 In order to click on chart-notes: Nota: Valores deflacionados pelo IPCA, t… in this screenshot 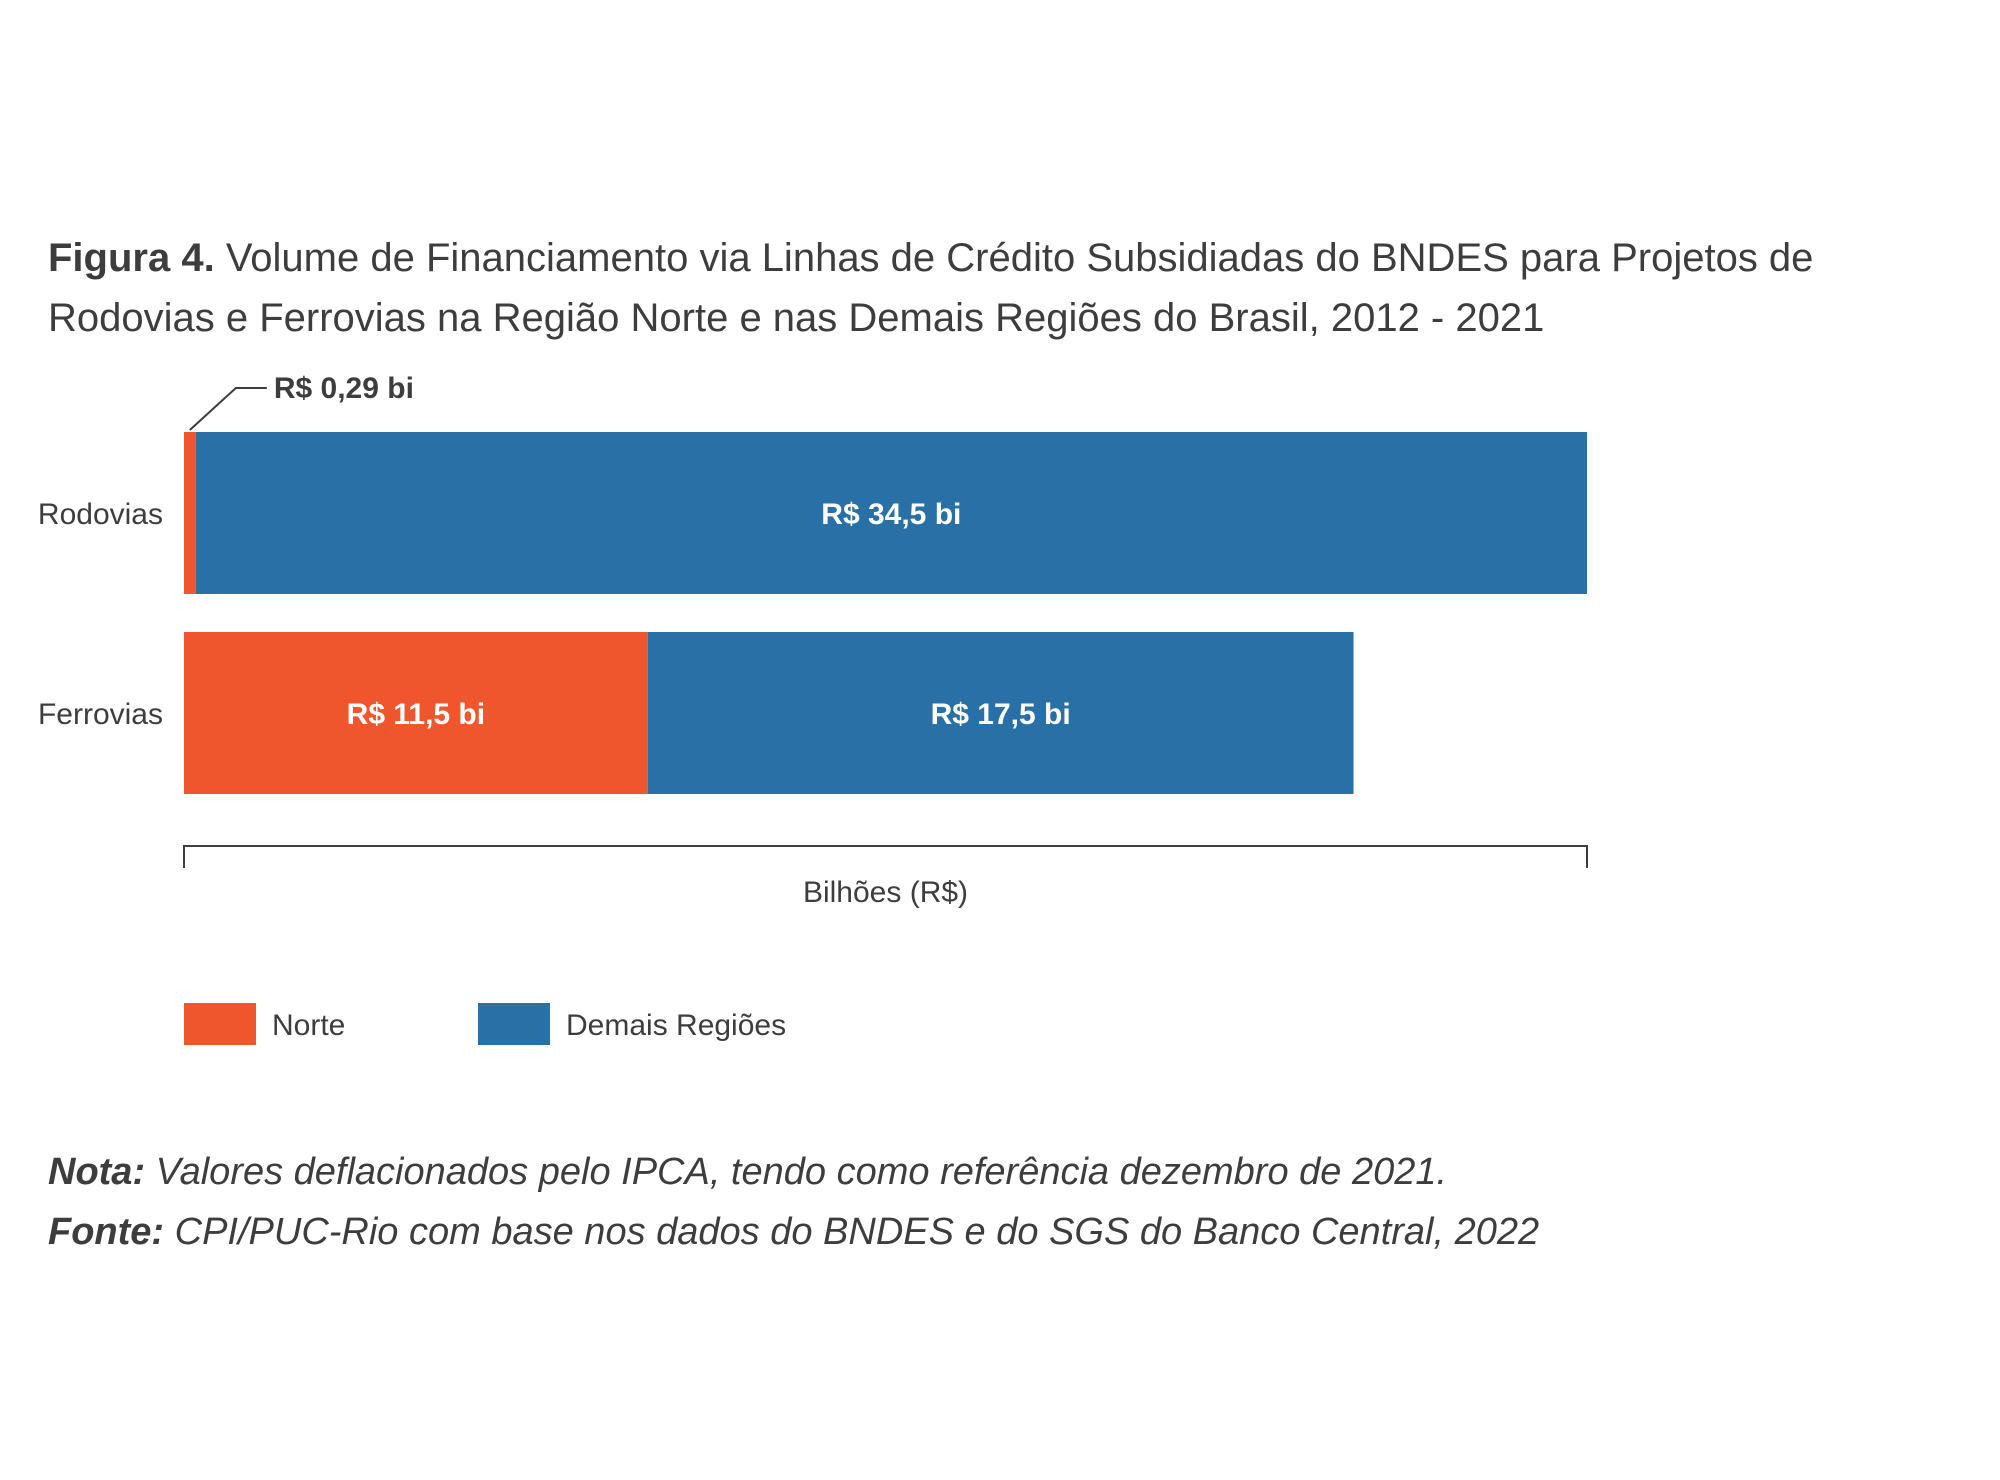, I will do `click(998, 1202)`.